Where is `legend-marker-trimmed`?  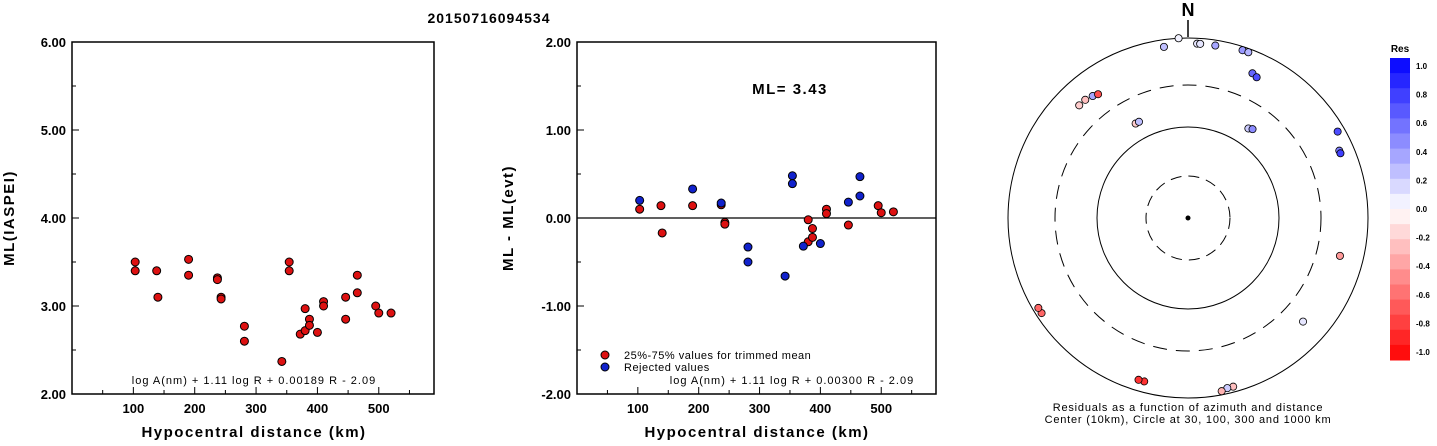
legend-marker-trimmed is located at coordinates (605, 355).